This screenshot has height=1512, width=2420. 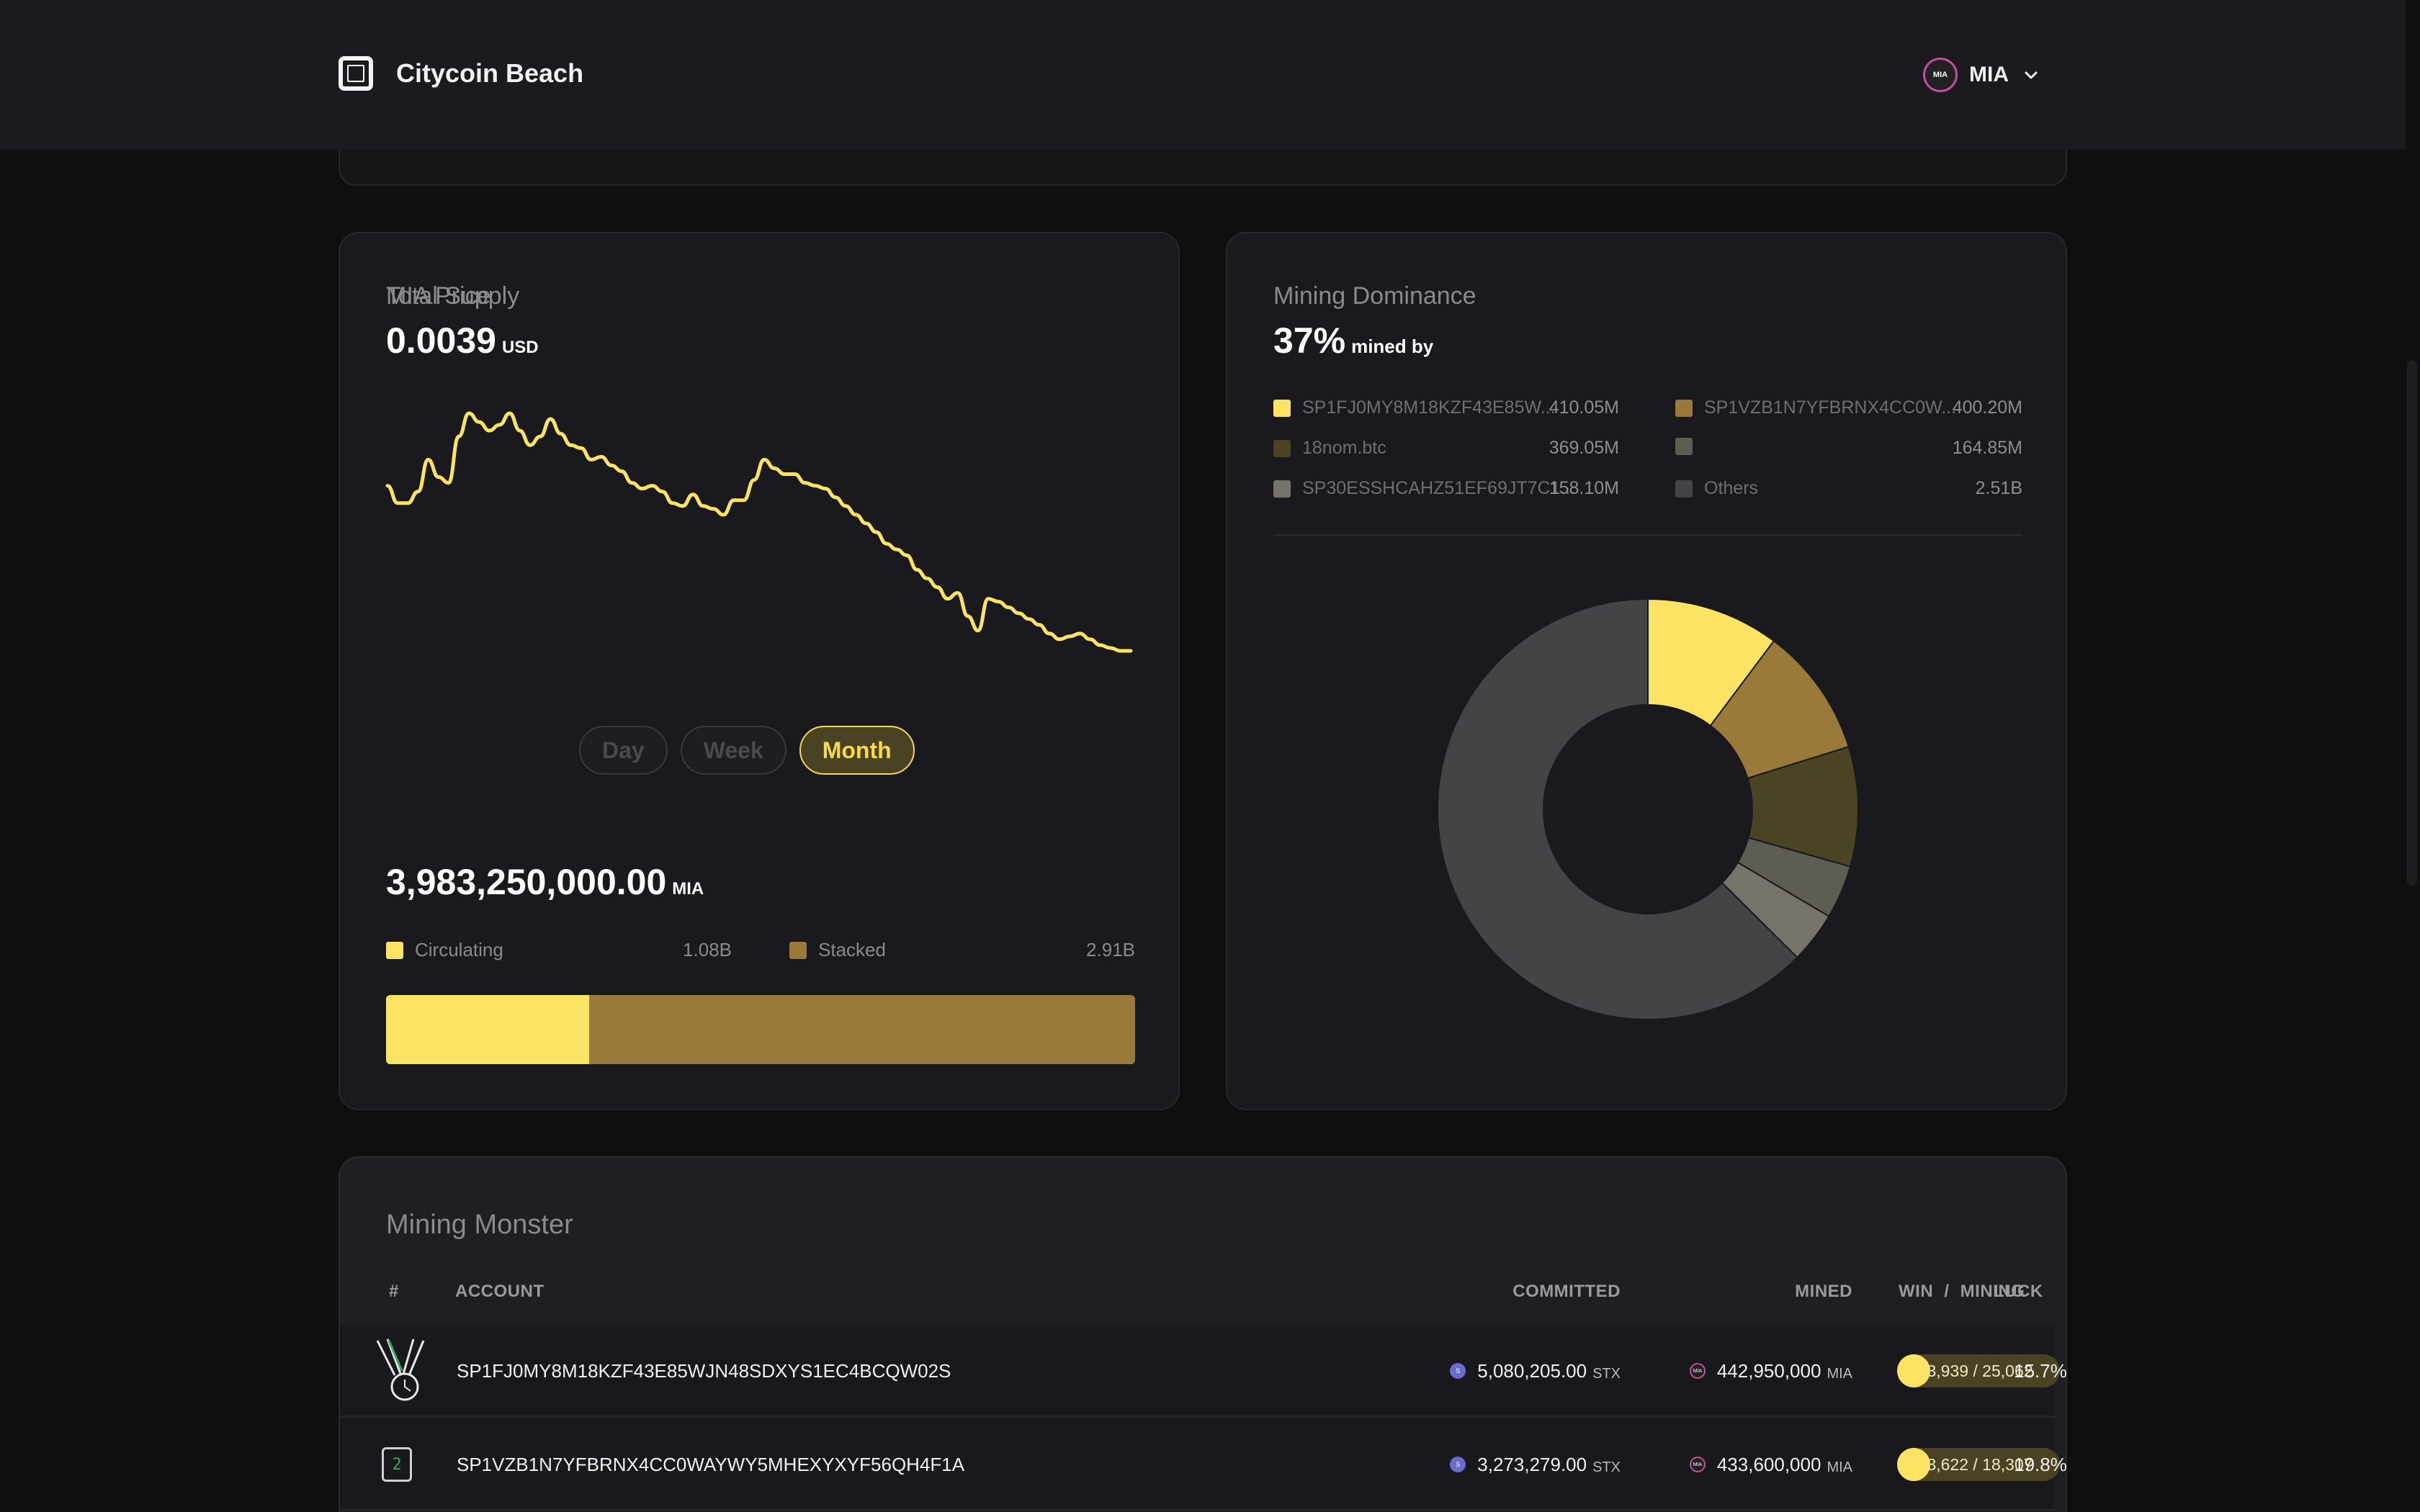 What do you see at coordinates (707, 949) in the screenshot?
I see `circulating-value: 1.08B` at bounding box center [707, 949].